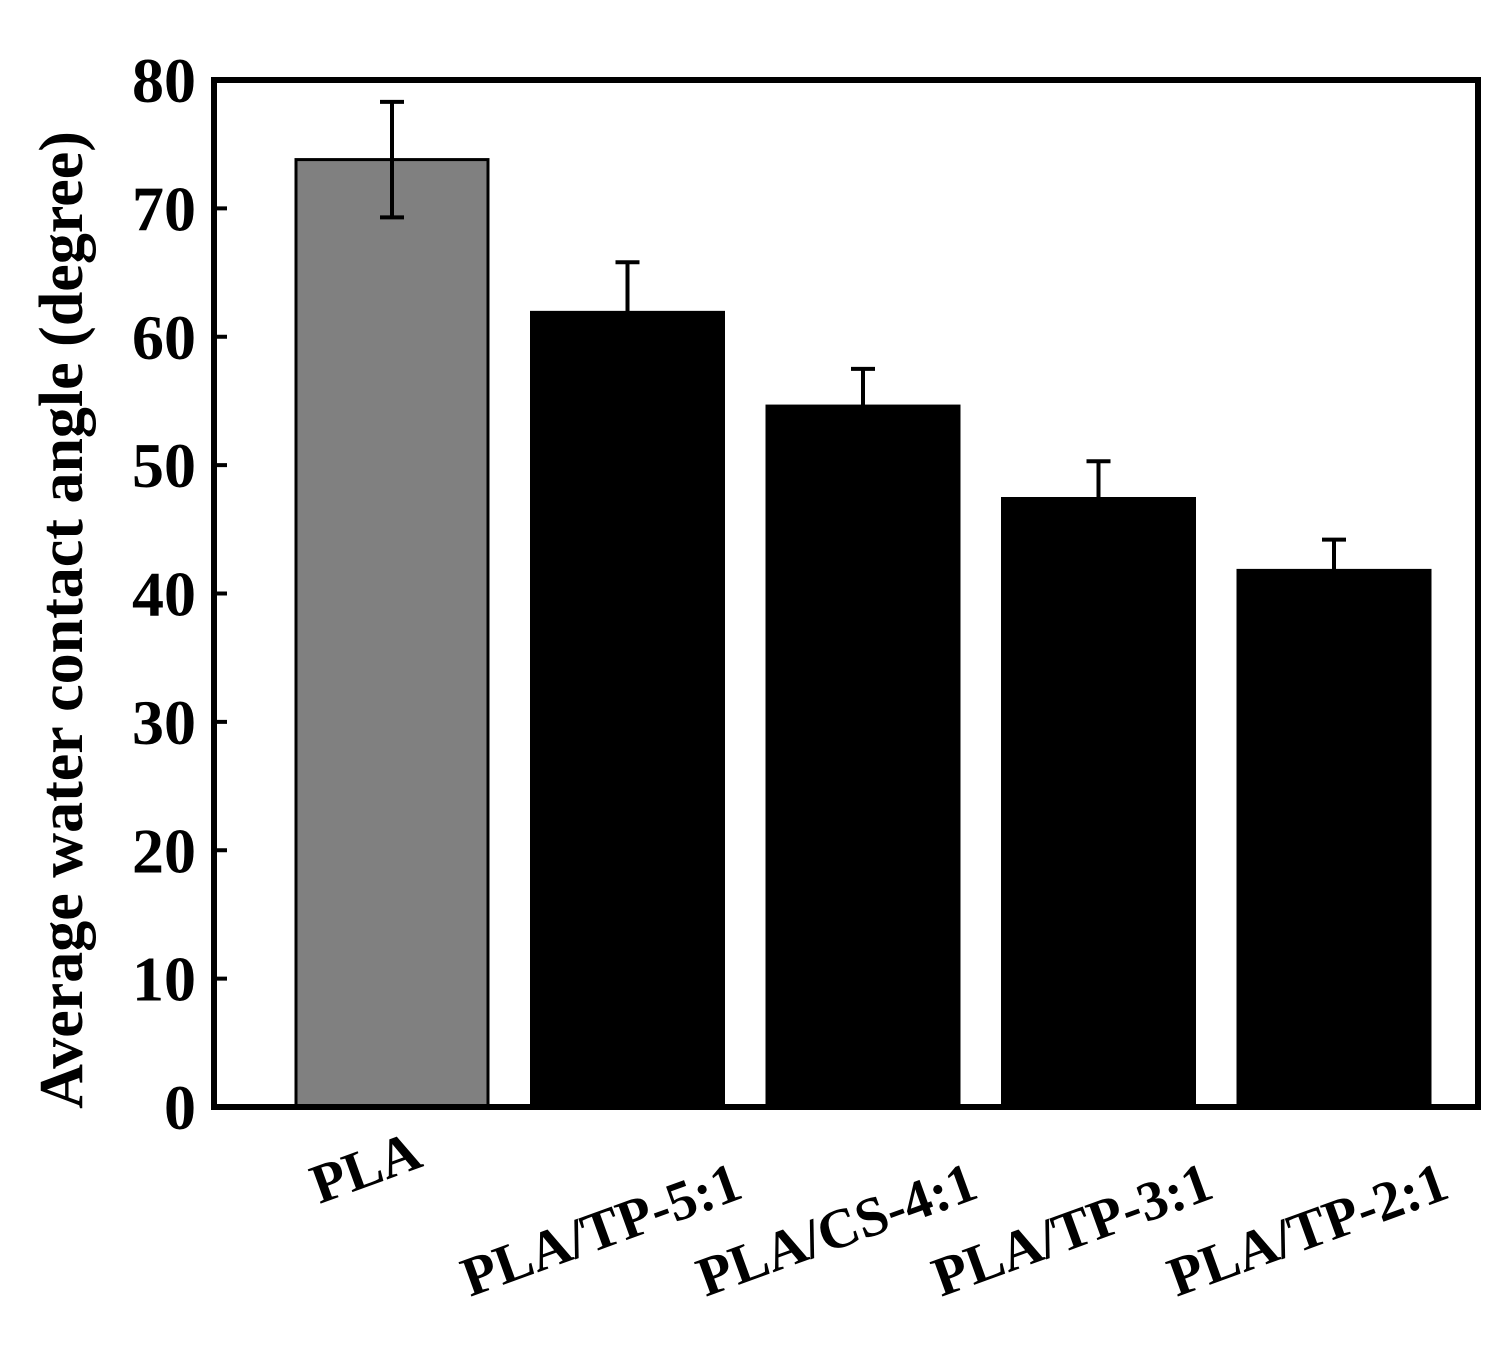  Describe the element at coordinates (62, 620) in the screenshot. I see `y-axis-label: Average water contact angle (degree)` at that location.